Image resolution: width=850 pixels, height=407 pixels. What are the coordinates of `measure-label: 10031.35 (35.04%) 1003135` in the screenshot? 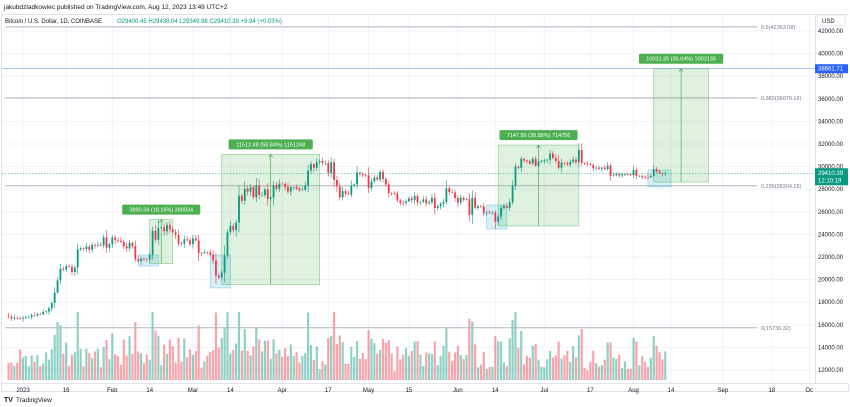 It's located at (681, 60).